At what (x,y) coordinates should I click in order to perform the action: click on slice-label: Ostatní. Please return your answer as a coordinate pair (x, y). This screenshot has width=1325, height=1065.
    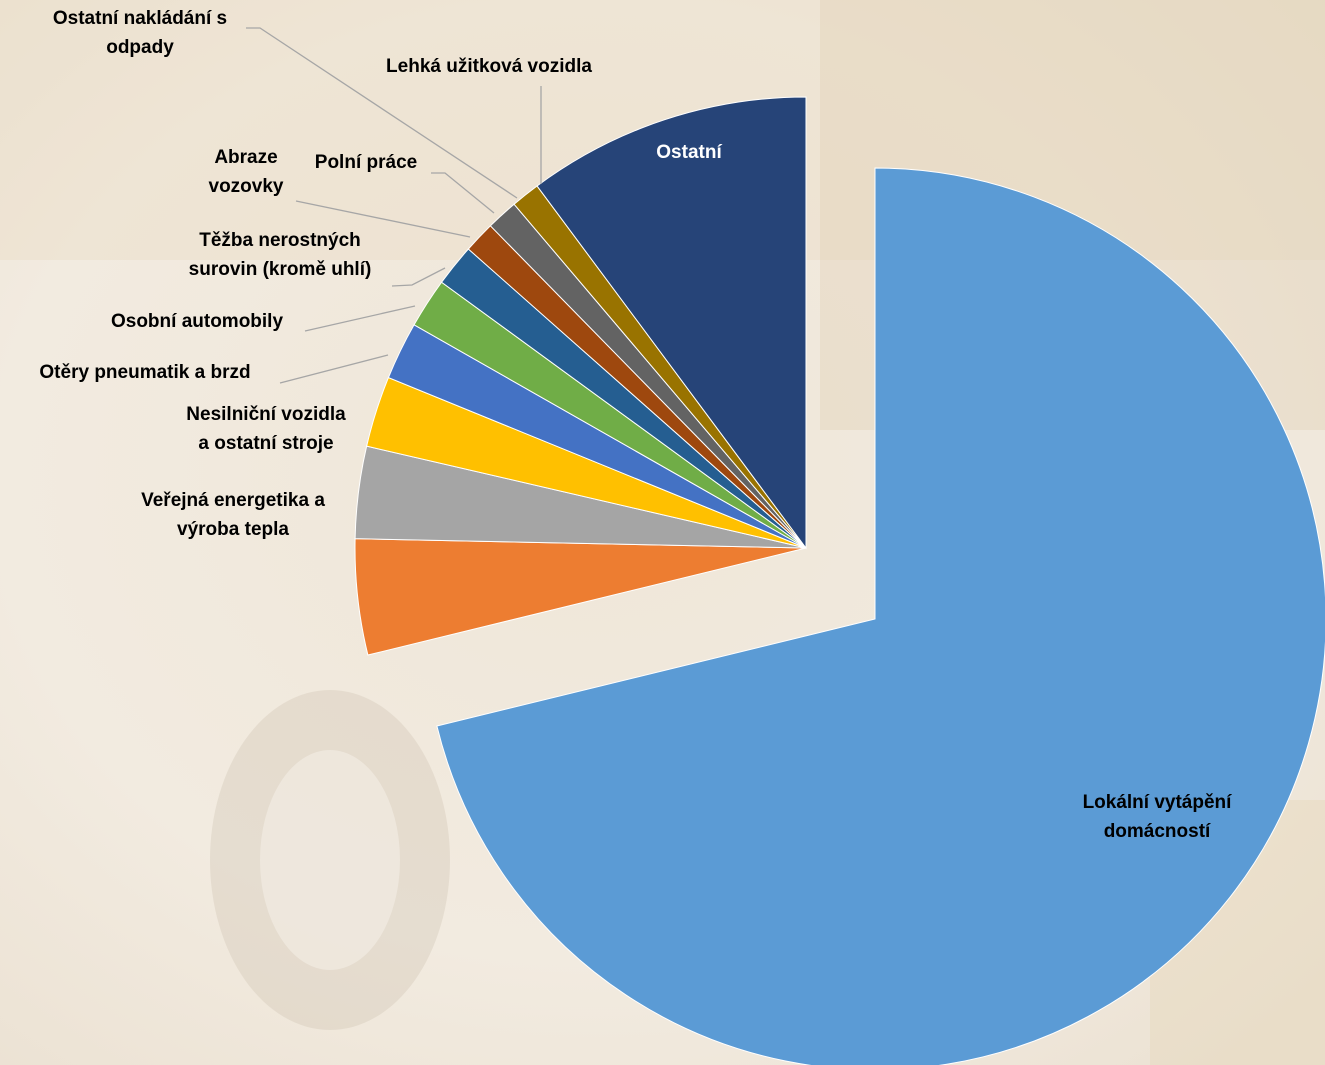
    Looking at the image, I should click on (689, 152).